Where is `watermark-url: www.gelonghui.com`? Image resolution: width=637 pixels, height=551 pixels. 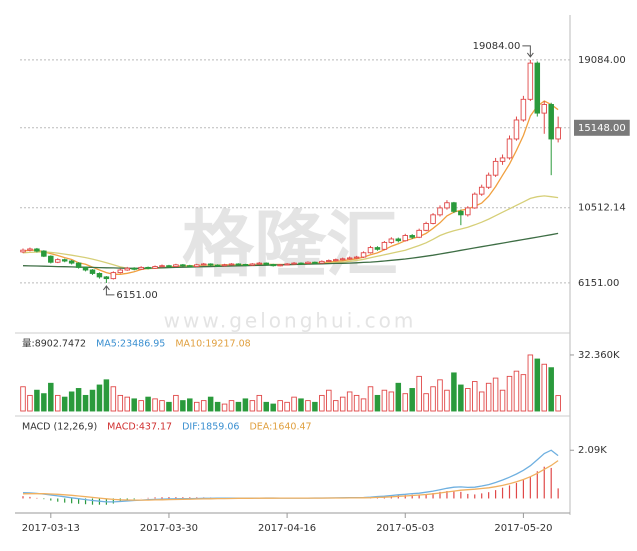 watermark-url: www.gelonghui.com is located at coordinates (290, 321).